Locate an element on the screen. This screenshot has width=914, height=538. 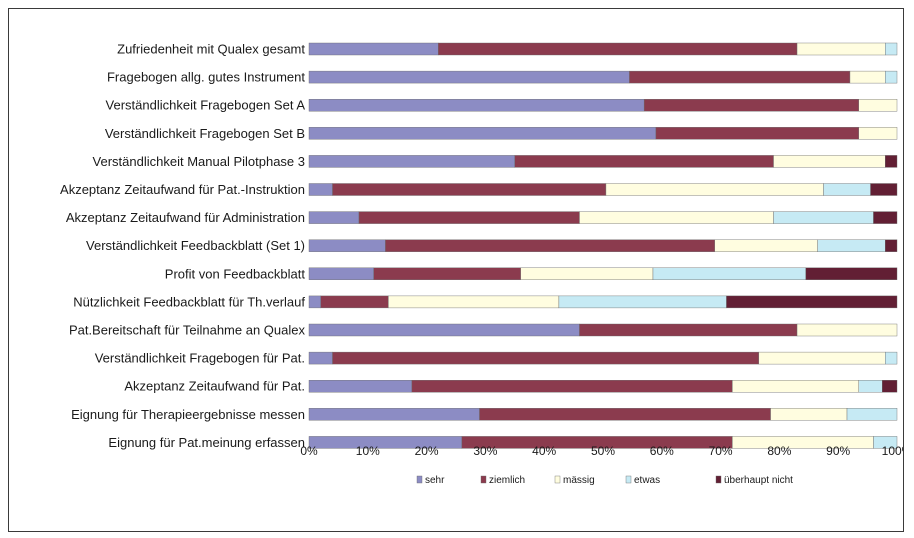
legend-label: sehr is located at coordinates (435, 480).